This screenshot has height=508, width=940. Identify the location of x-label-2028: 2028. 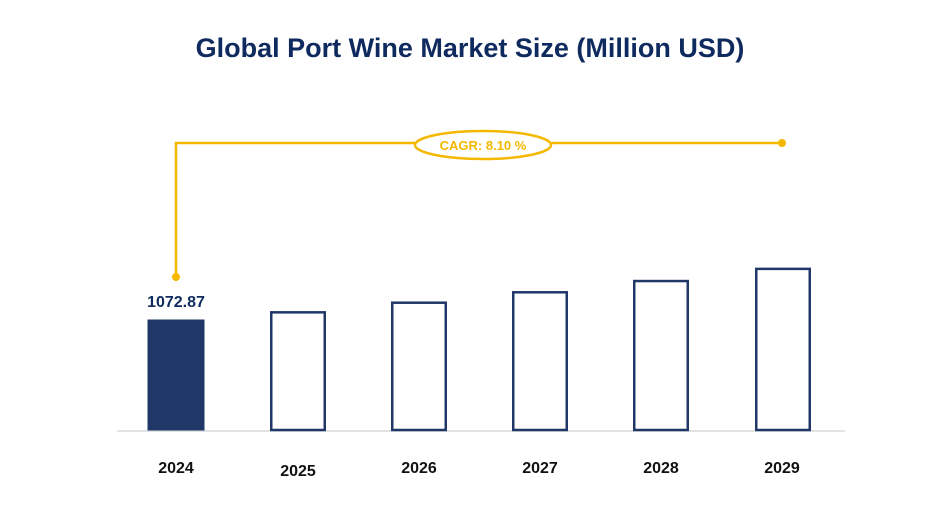
(661, 468).